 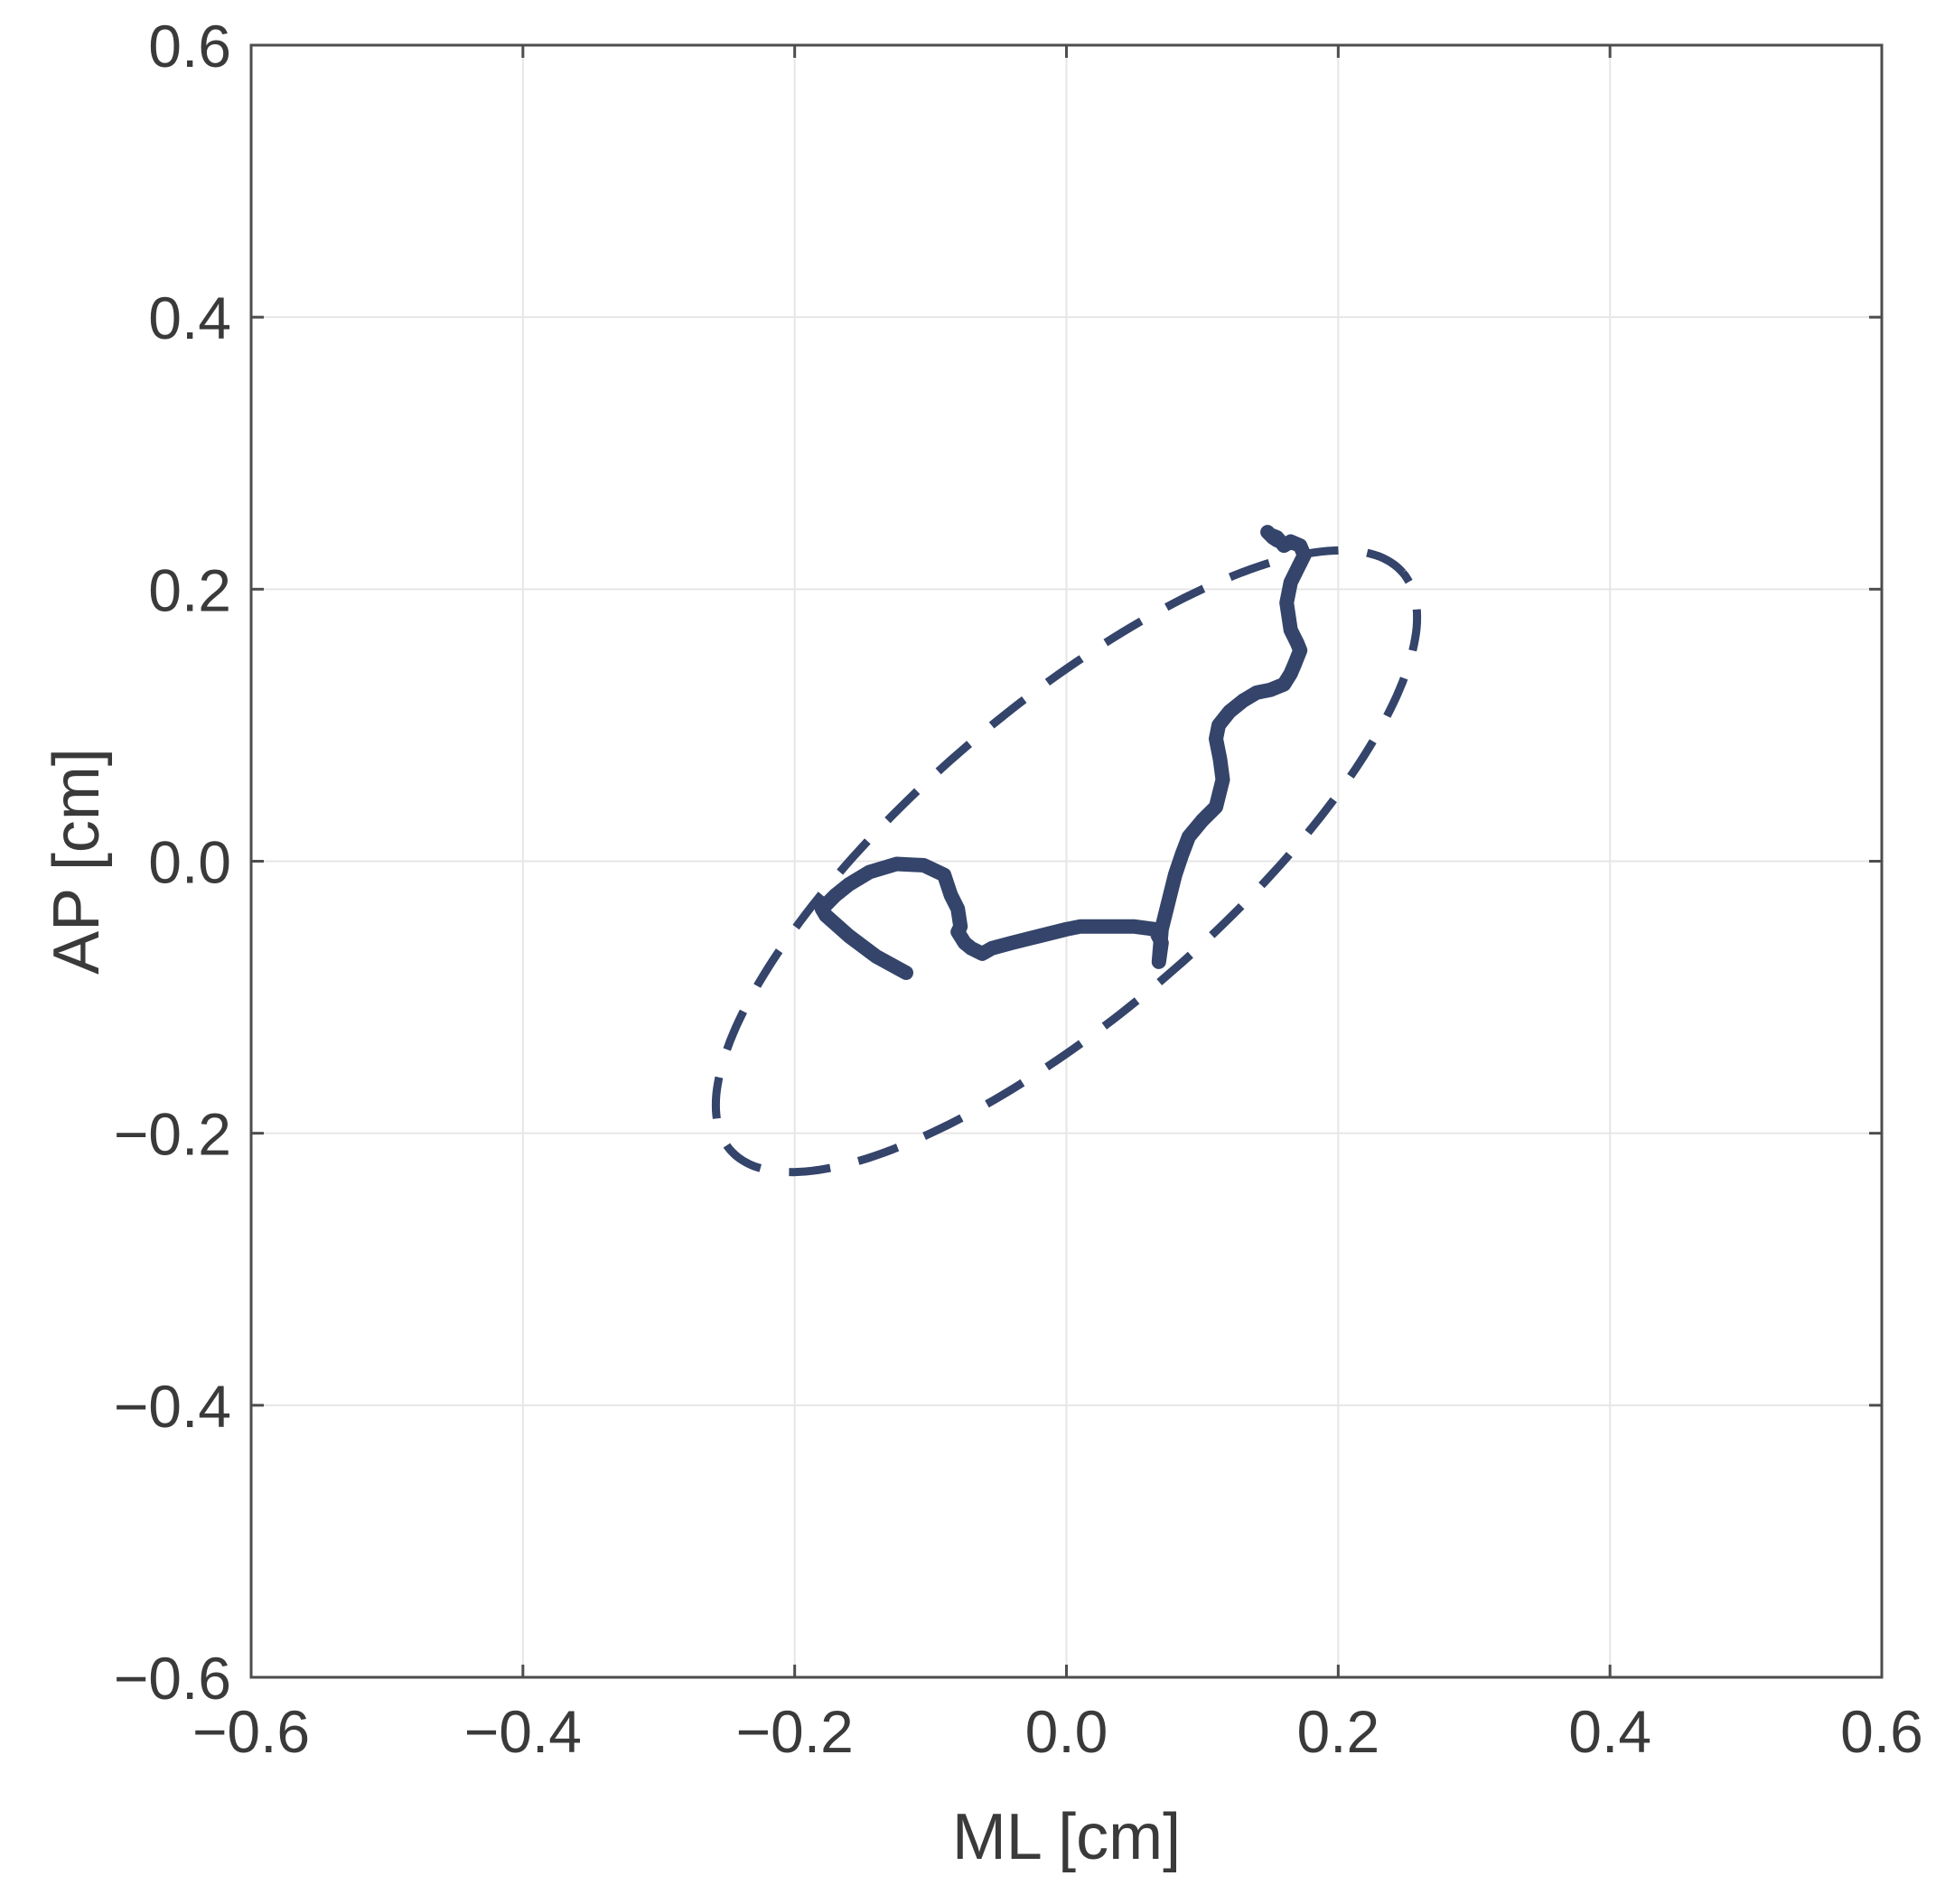 I want to click on x-tick-label: −0.6, so click(x=251, y=1732).